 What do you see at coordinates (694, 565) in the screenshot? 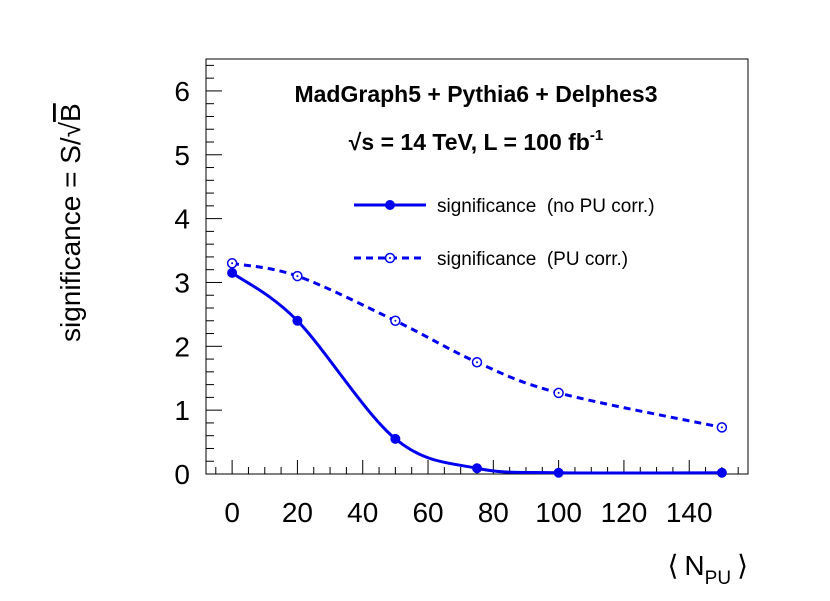
I see `x-label-symbol: N` at bounding box center [694, 565].